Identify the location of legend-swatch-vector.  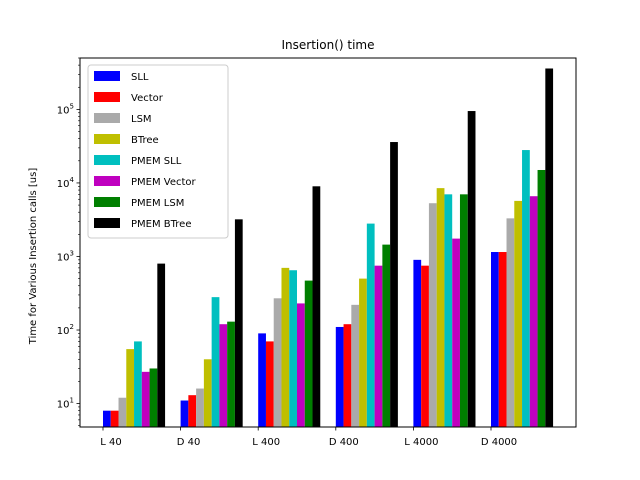
(107, 97).